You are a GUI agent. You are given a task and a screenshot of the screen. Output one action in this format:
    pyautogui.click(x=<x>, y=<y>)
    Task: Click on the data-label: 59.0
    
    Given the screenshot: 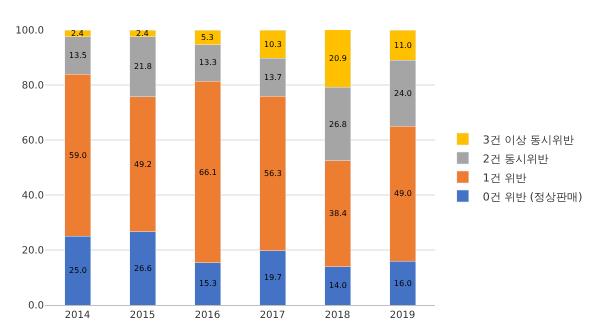 What is the action you would take?
    pyautogui.click(x=78, y=155)
    